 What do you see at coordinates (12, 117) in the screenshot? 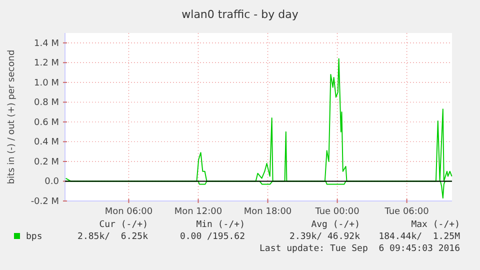
I see `y-axis-title: bits in (-) / out (+) per second` at bounding box center [12, 117].